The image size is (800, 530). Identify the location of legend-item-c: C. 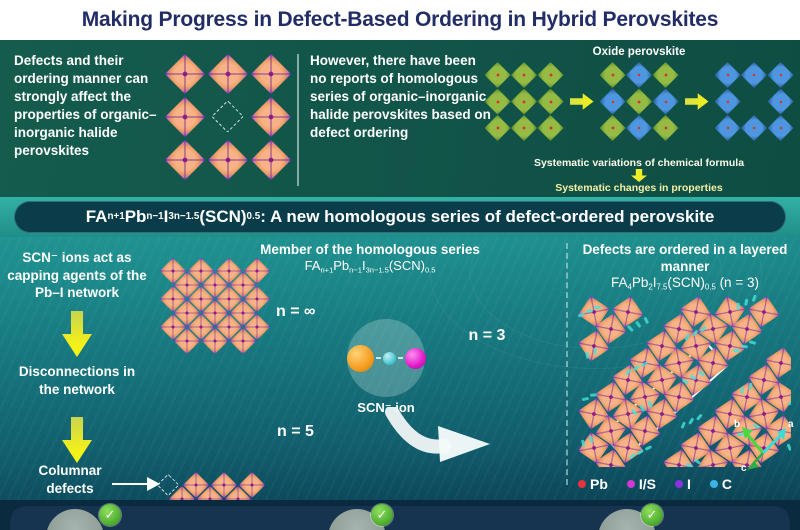
(721, 484).